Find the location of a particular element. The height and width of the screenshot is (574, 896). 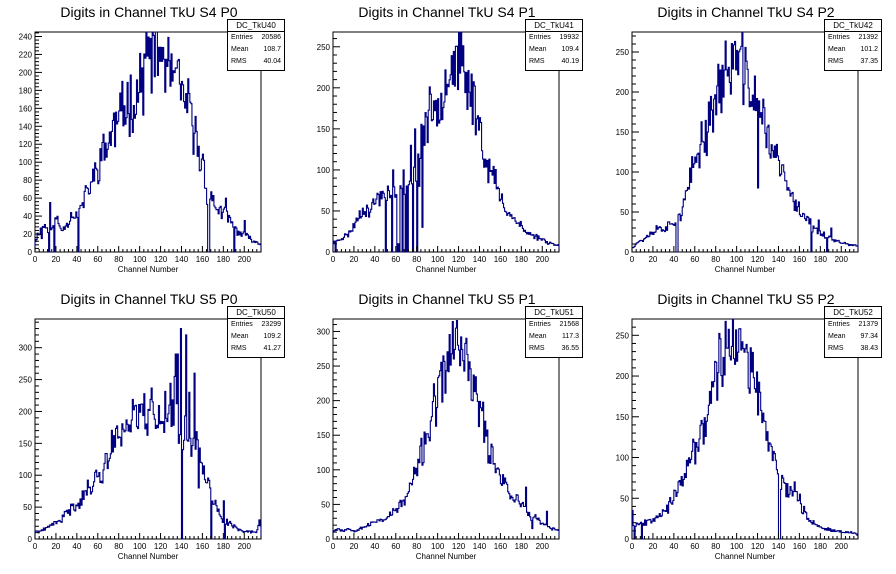

y-tick-label: 20 is located at coordinates (27, 234).